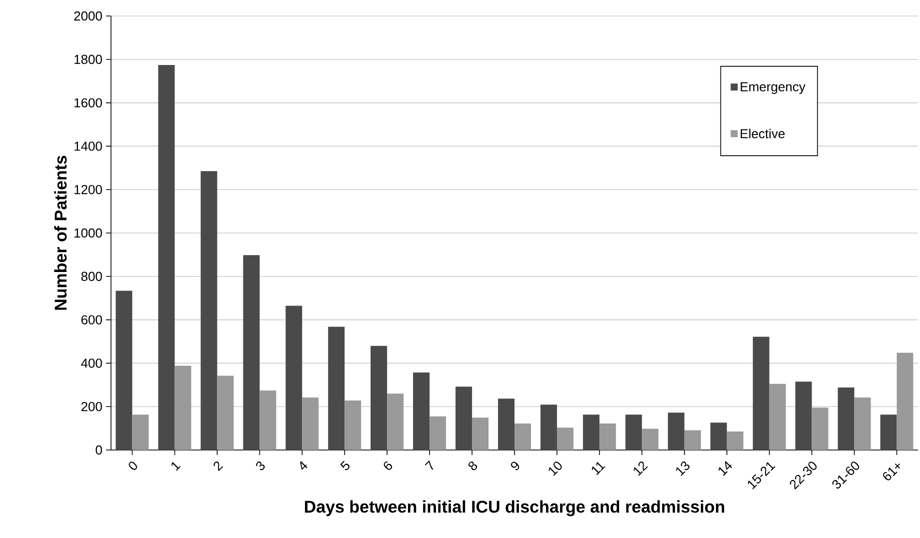  What do you see at coordinates (304, 465) in the screenshot?
I see `x-tick-label: 4` at bounding box center [304, 465].